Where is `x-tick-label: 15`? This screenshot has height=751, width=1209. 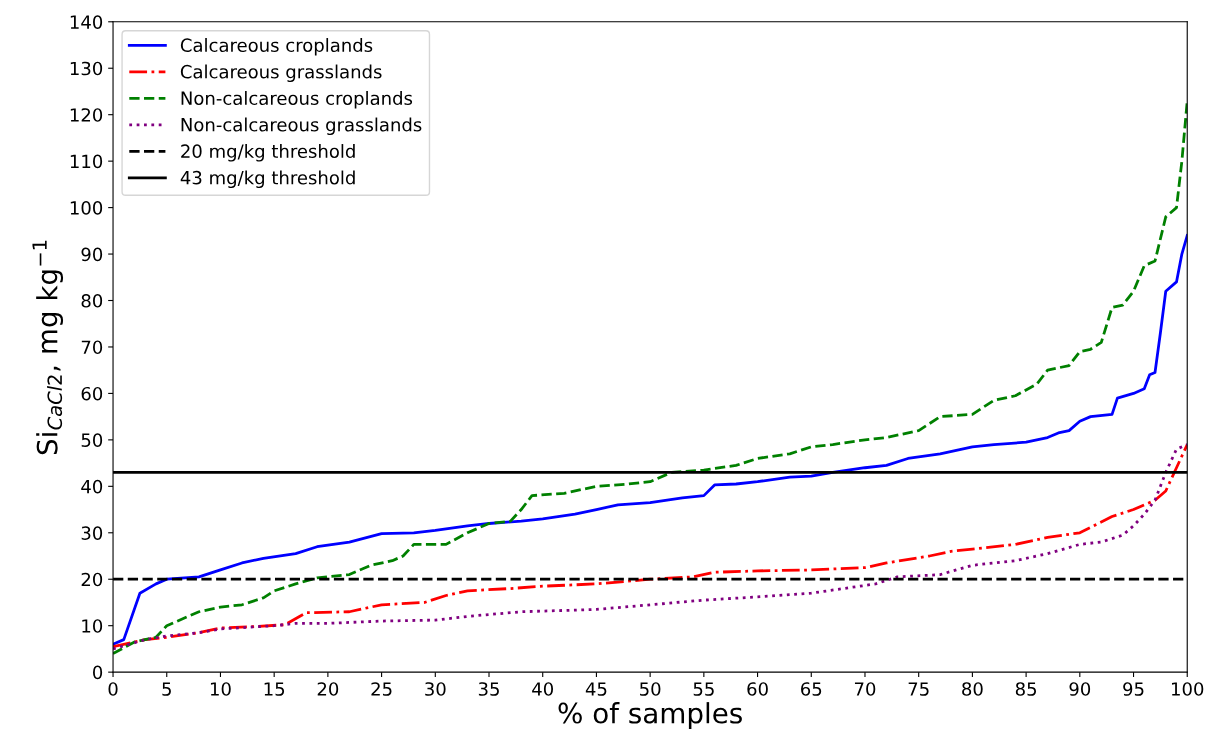
x-tick-label: 15 is located at coordinates (274, 689).